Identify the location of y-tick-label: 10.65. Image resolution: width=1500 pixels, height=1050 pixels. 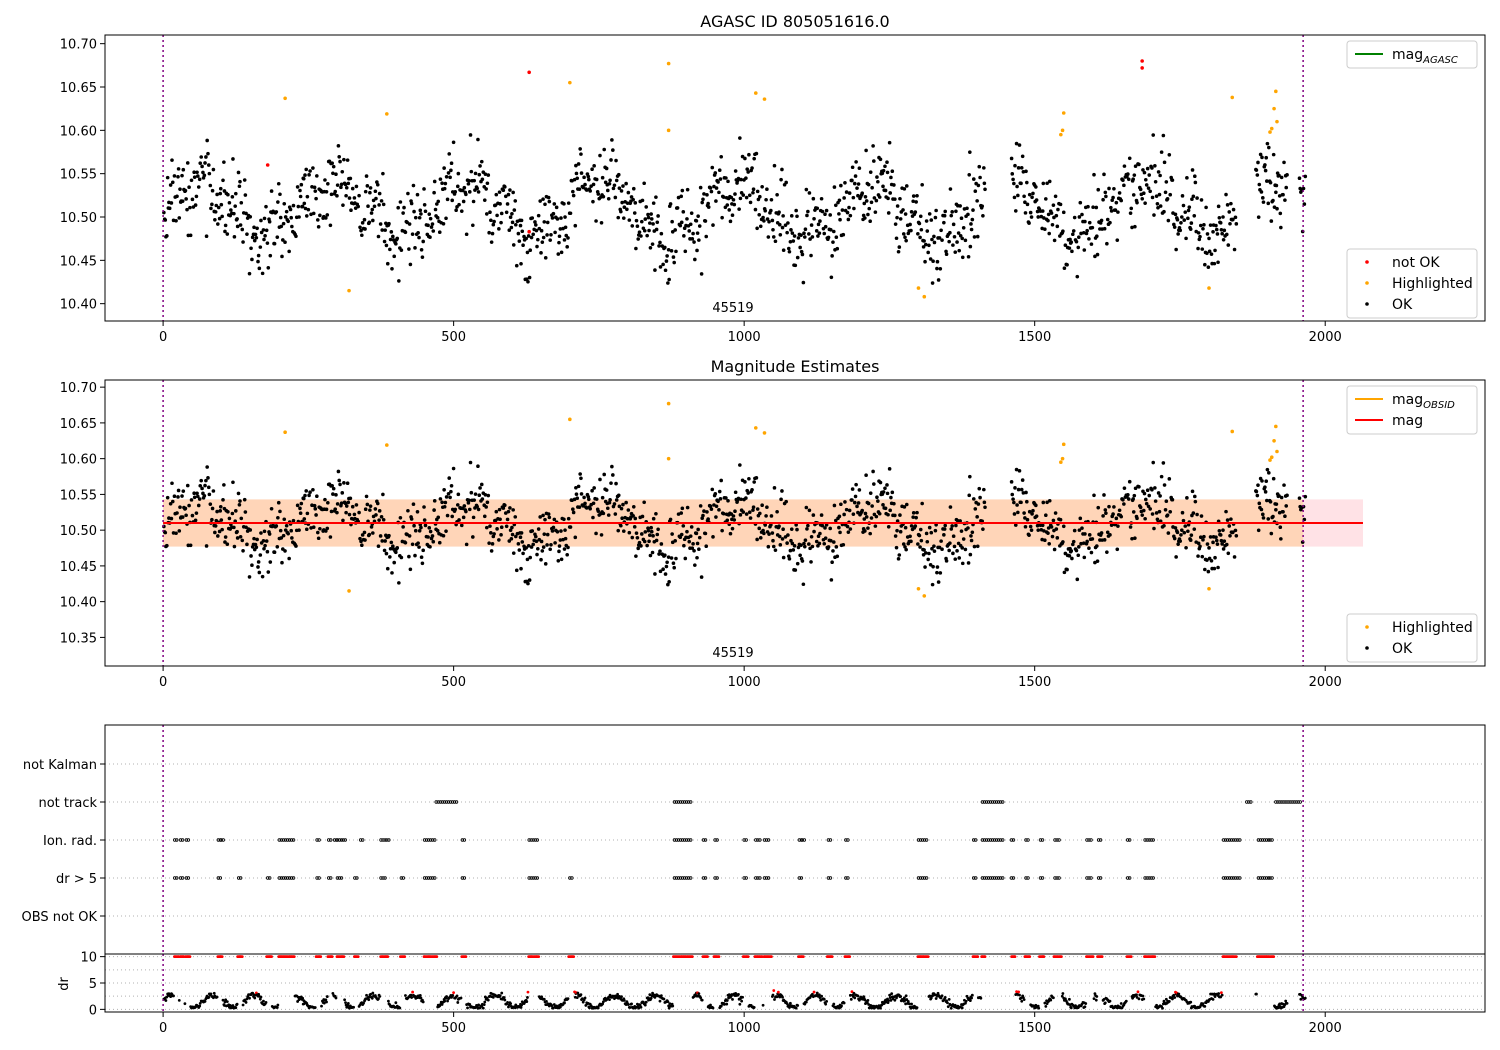
(78, 88).